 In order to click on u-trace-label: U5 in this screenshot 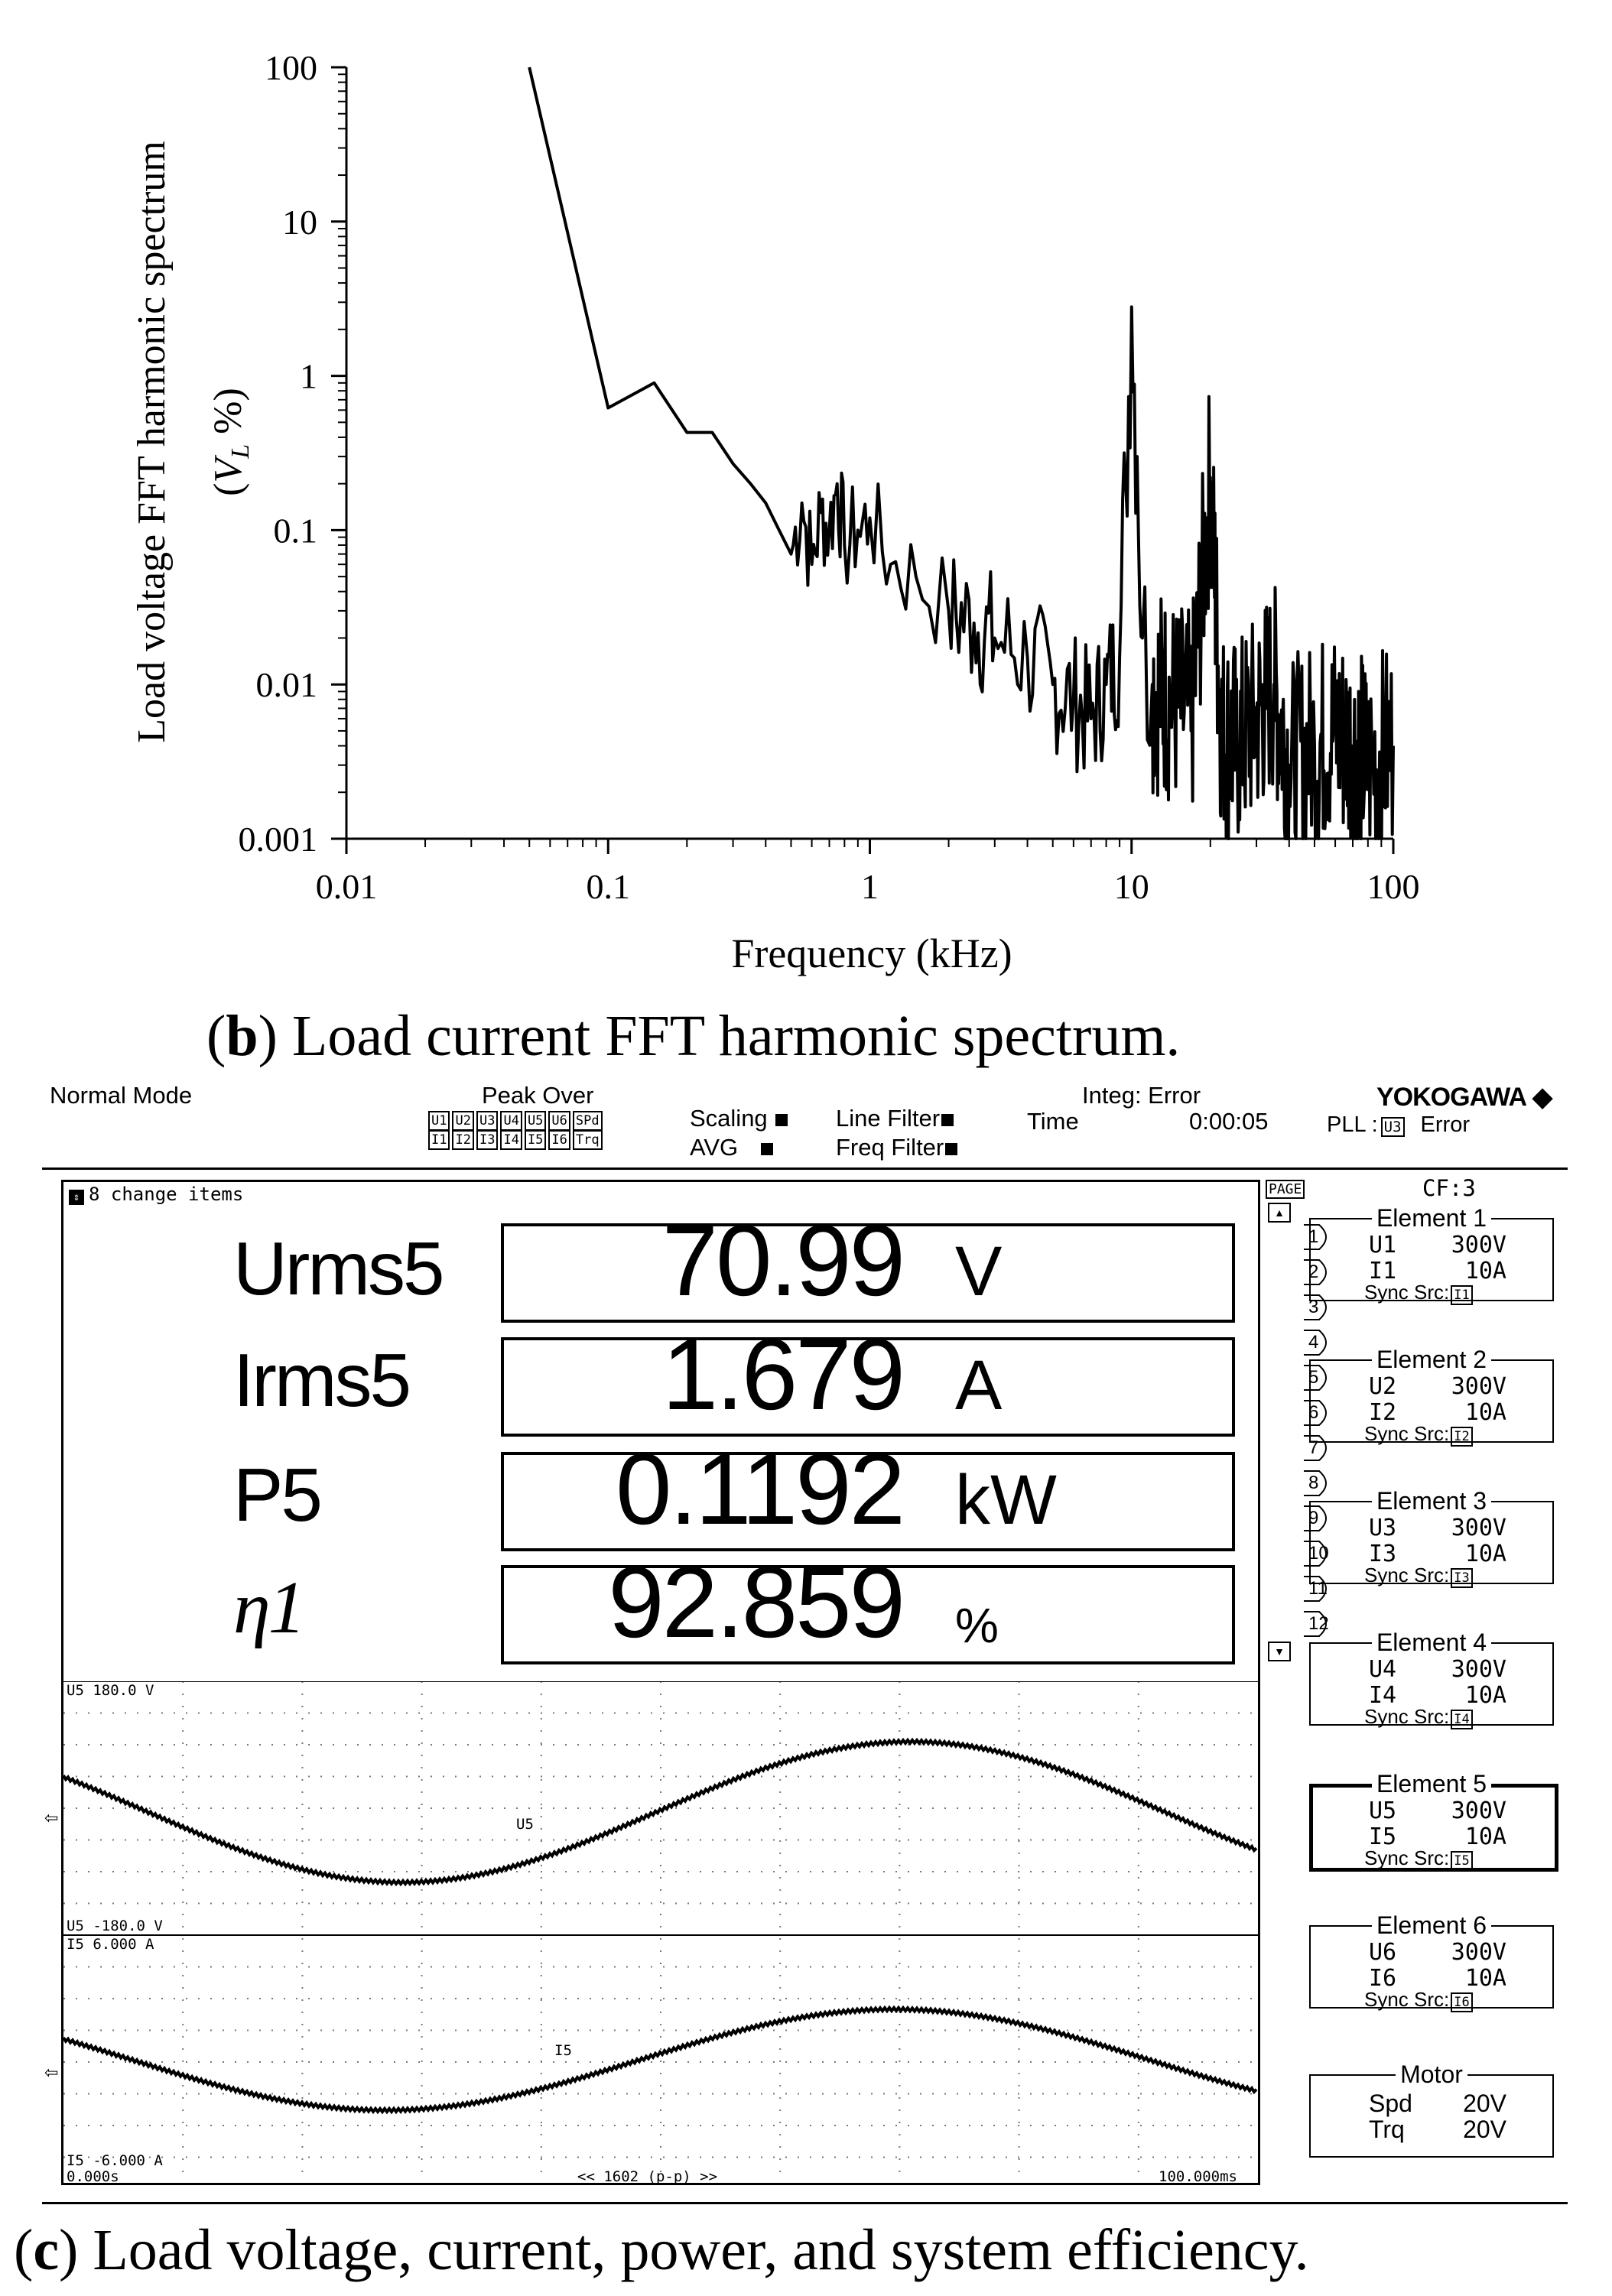, I will do `click(525, 1824)`.